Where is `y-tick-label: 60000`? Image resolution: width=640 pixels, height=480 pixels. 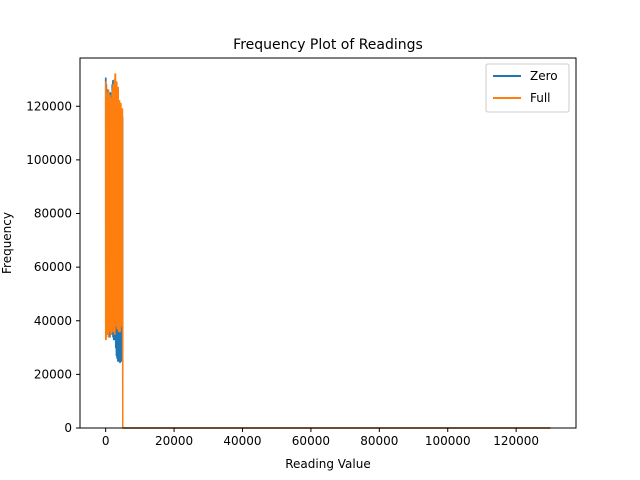 y-tick-label: 60000 is located at coordinates (53, 267).